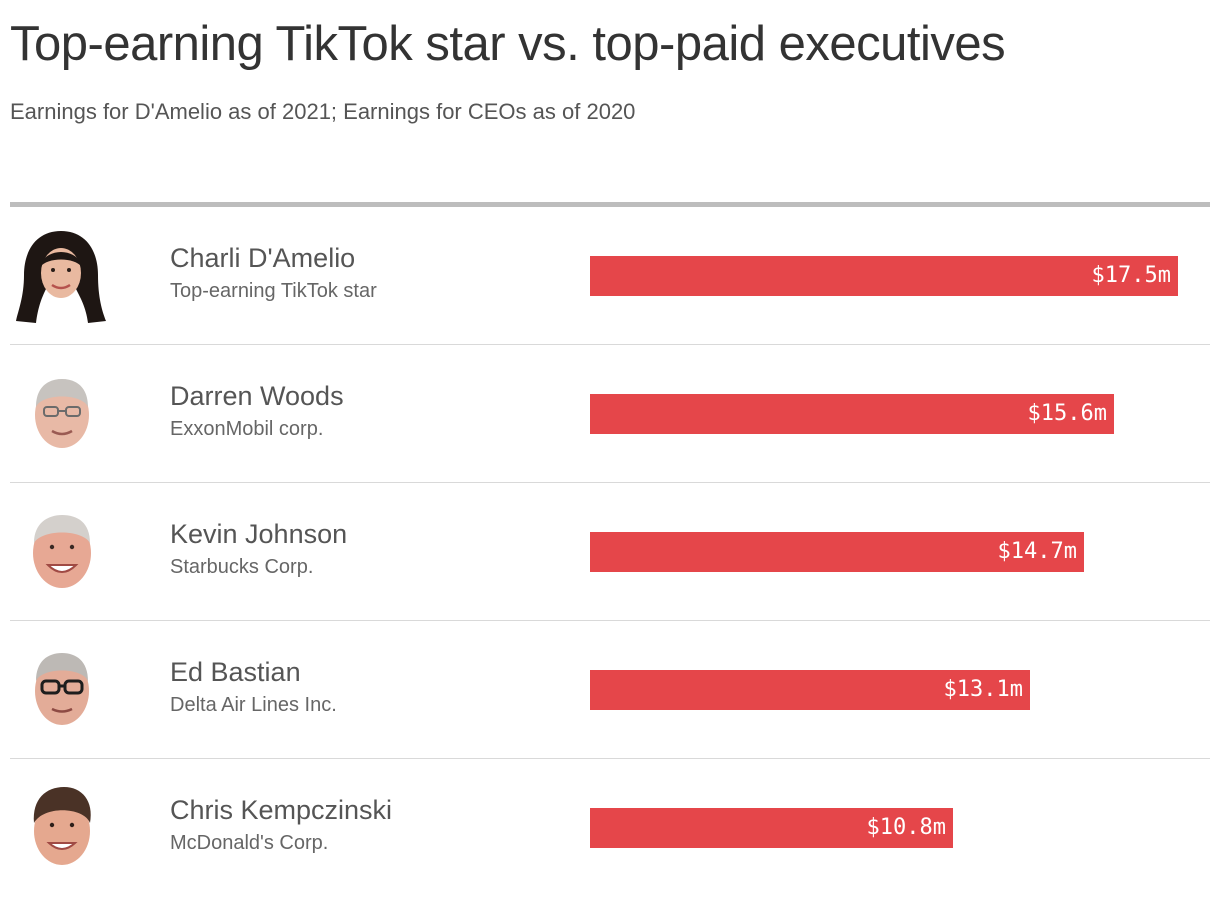 Image resolution: width=1220 pixels, height=906 pixels. What do you see at coordinates (263, 258) in the screenshot?
I see `person-name: Charli D'Amelio` at bounding box center [263, 258].